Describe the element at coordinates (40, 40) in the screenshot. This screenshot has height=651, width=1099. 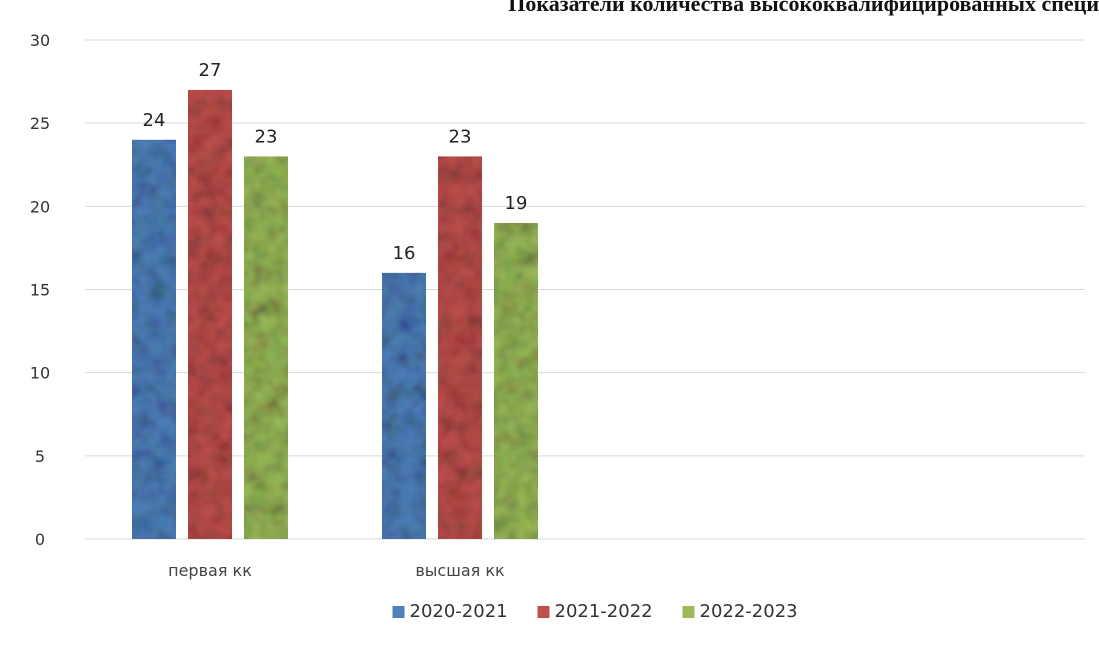
I see `y-tick-label: 30` at that location.